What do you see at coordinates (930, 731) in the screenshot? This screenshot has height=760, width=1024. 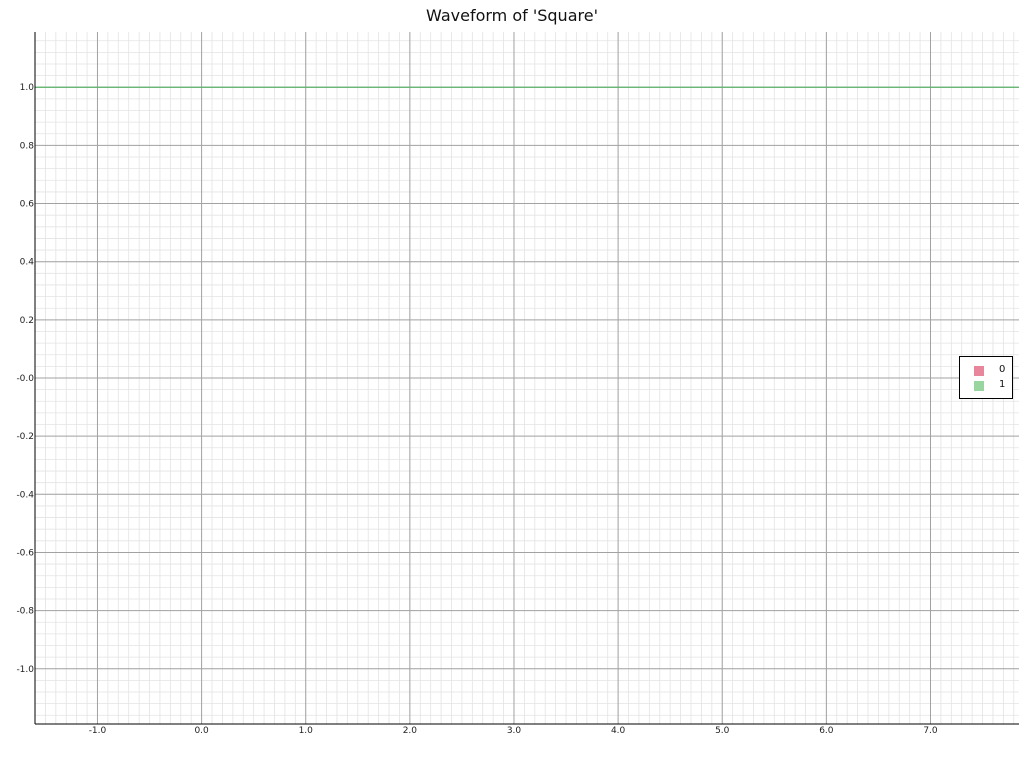 I see `x-tick-label: 7.0` at bounding box center [930, 731].